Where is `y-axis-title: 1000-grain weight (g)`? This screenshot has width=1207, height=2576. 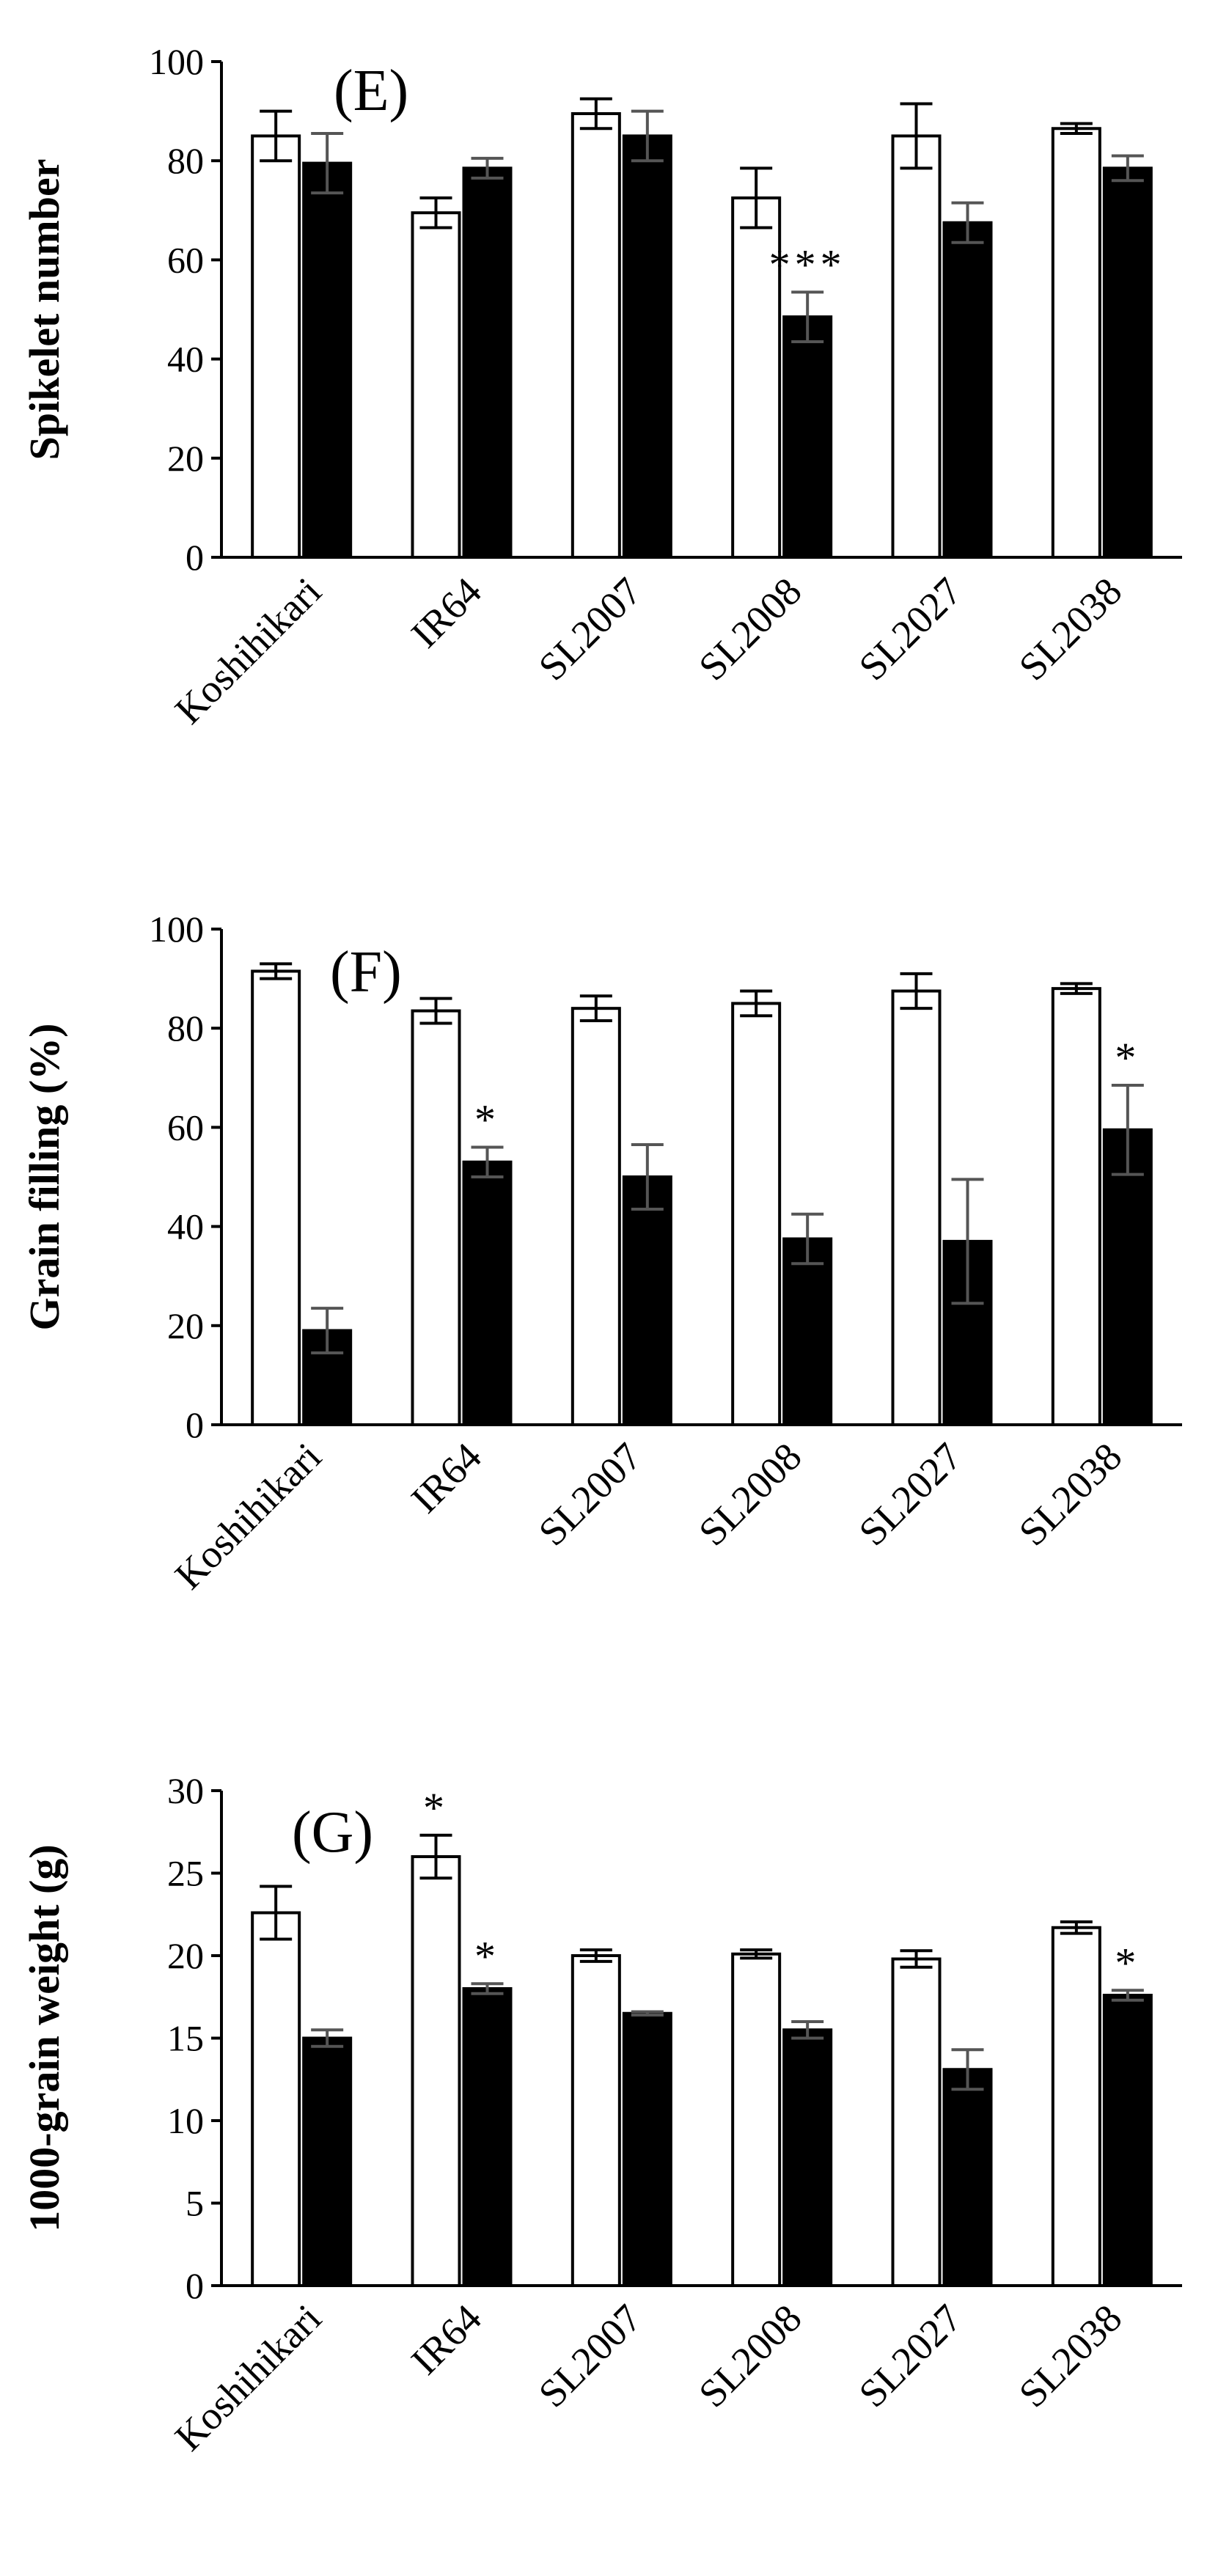
y-axis-title: 1000-grain weight (g) is located at coordinates (45, 2038).